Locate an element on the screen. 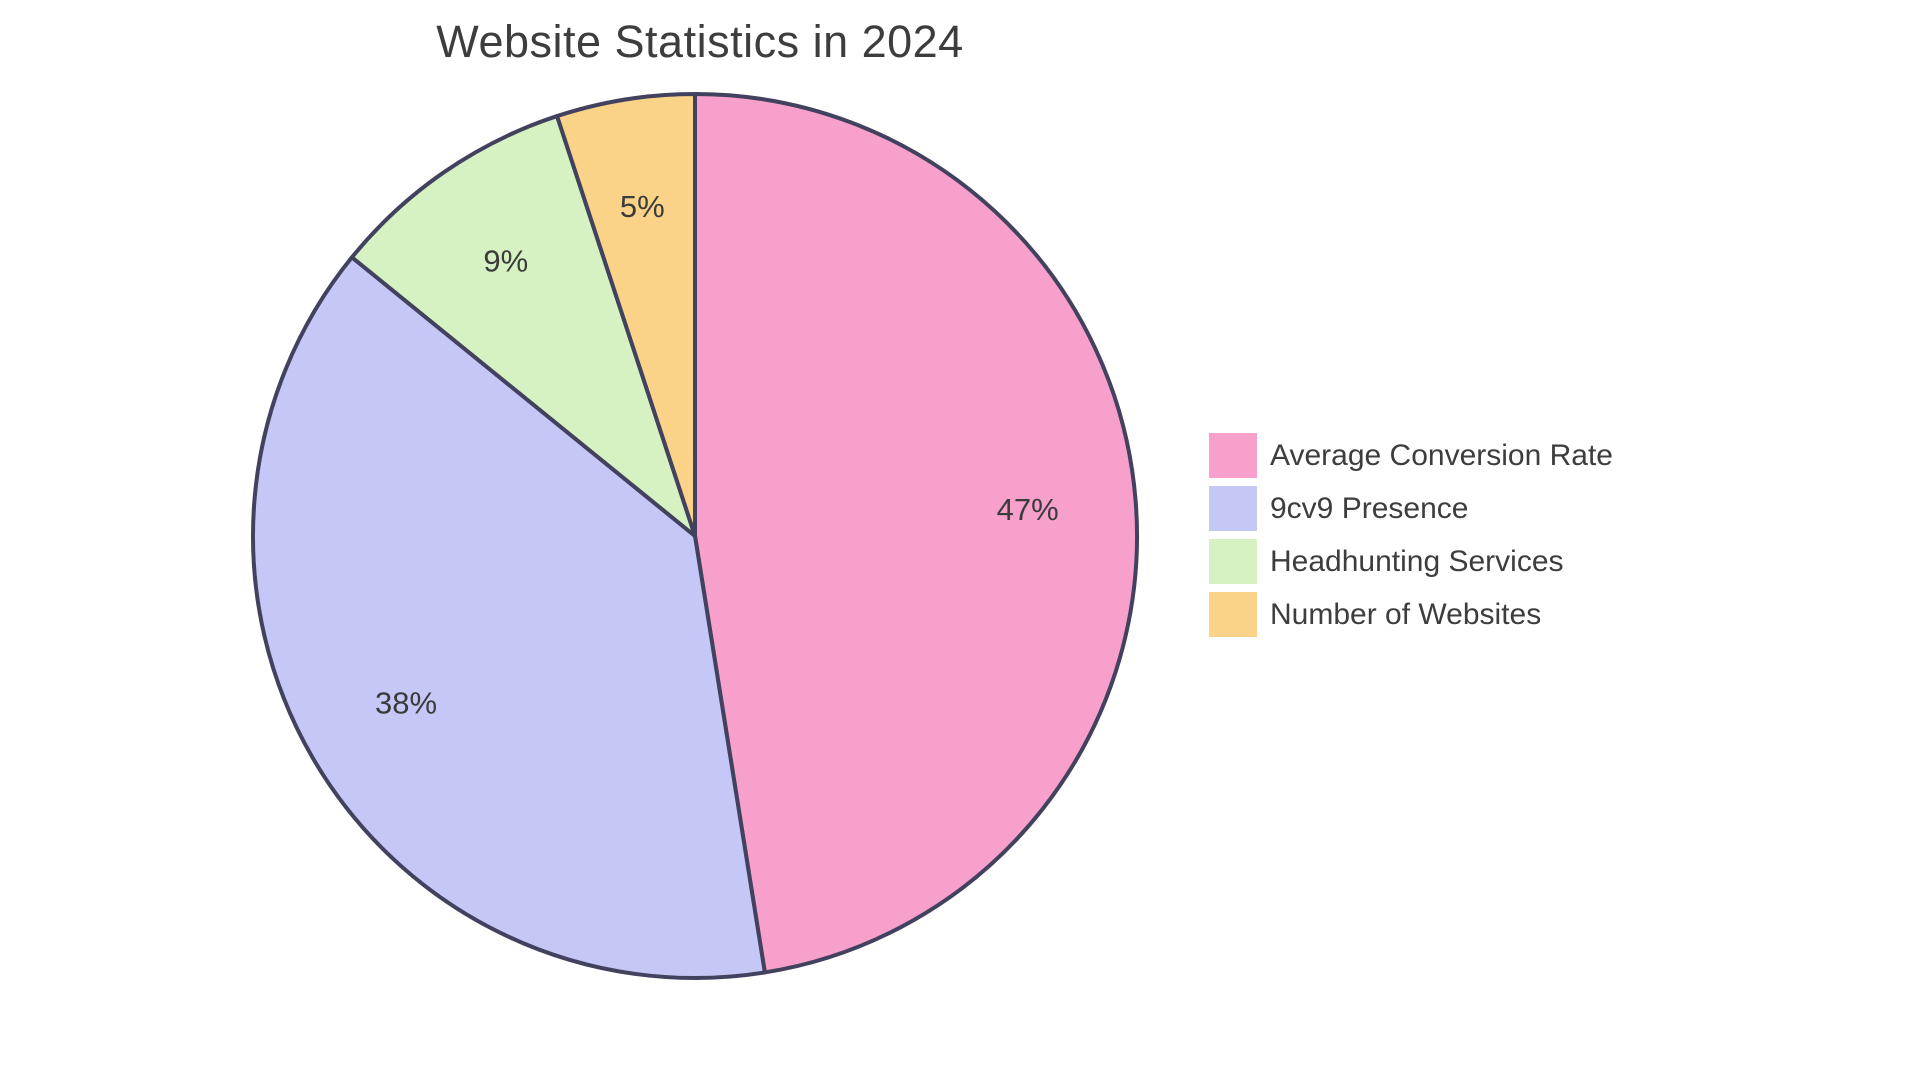  pie-slice-value-label: 5% is located at coordinates (642, 206).